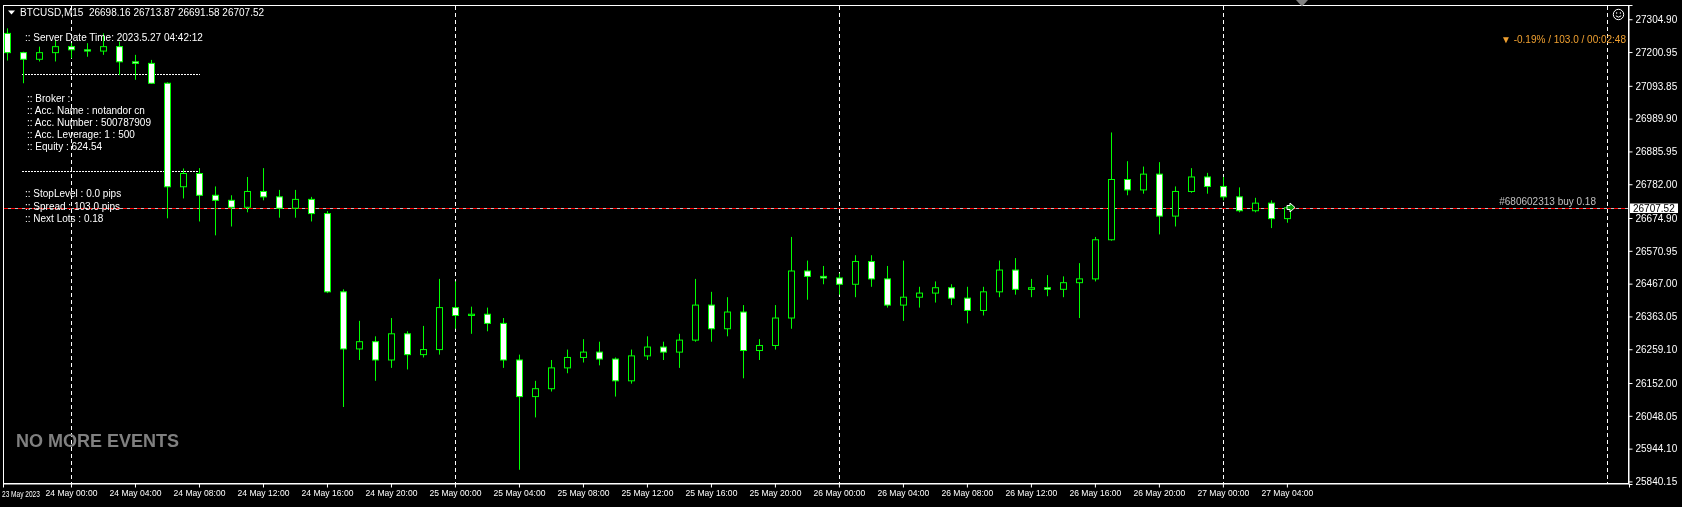  I want to click on x-tick-label: 24 May 20:00, so click(391, 492).